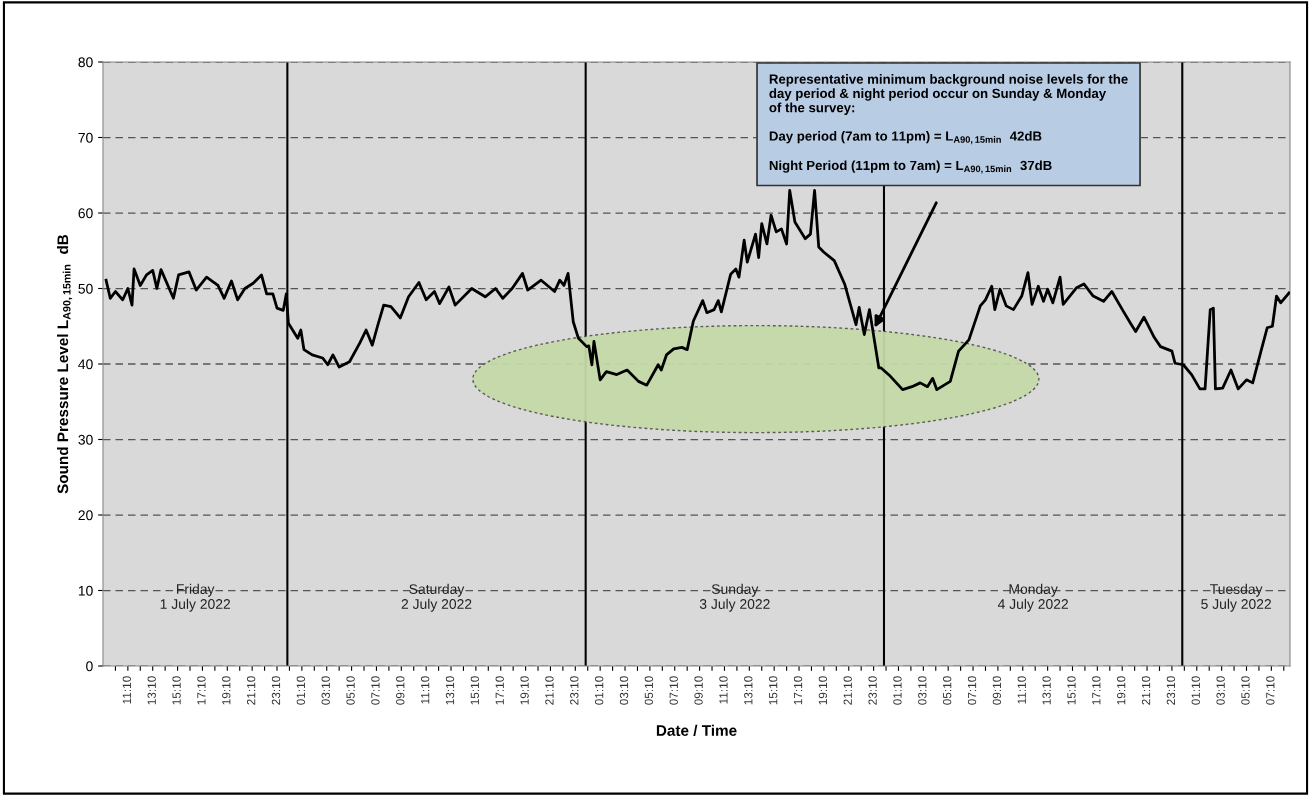 The height and width of the screenshot is (796, 1311). Describe the element at coordinates (85, 515) in the screenshot. I see `y-tick-label: 20` at that location.